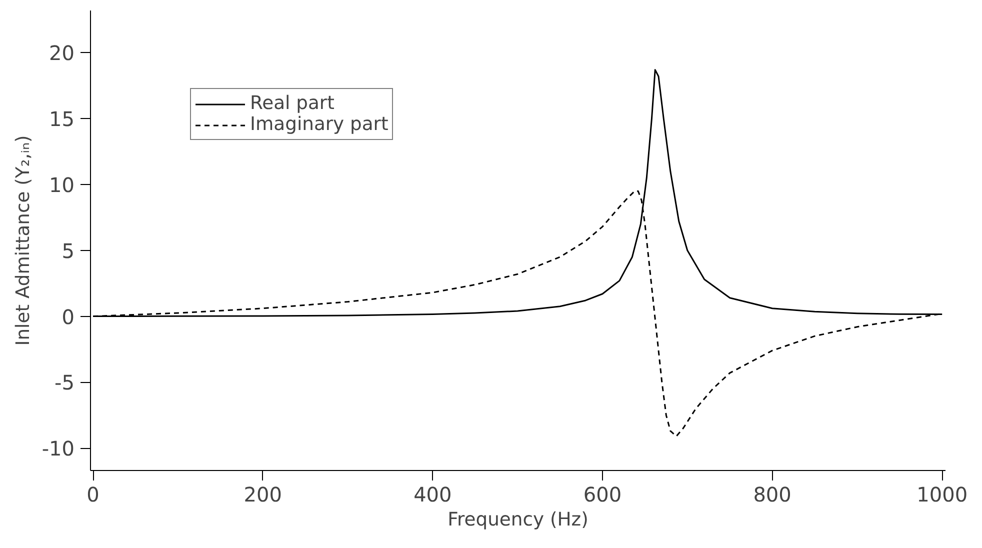 The image size is (982, 548). Describe the element at coordinates (62, 184) in the screenshot. I see `y-tick-label: 10` at that location.